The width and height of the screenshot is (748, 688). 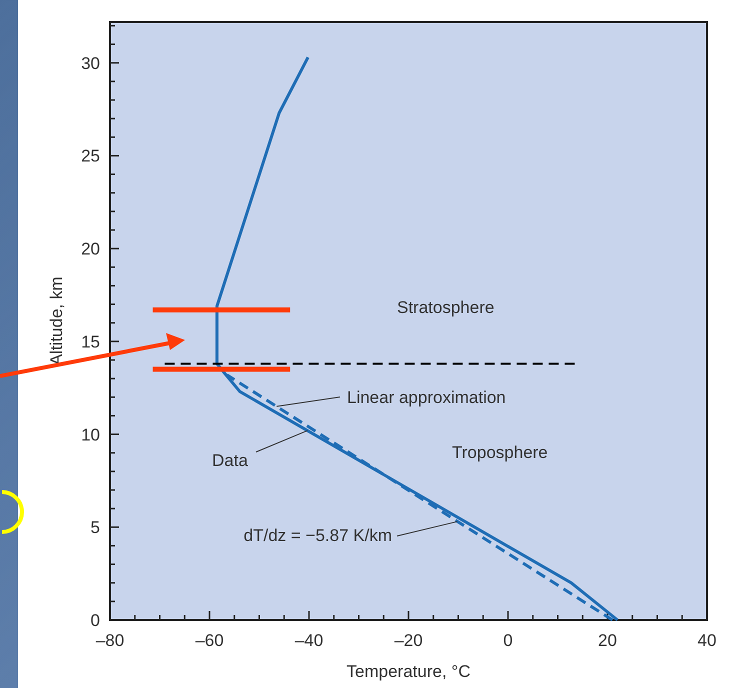 What do you see at coordinates (230, 460) in the screenshot?
I see `annotation: Data` at bounding box center [230, 460].